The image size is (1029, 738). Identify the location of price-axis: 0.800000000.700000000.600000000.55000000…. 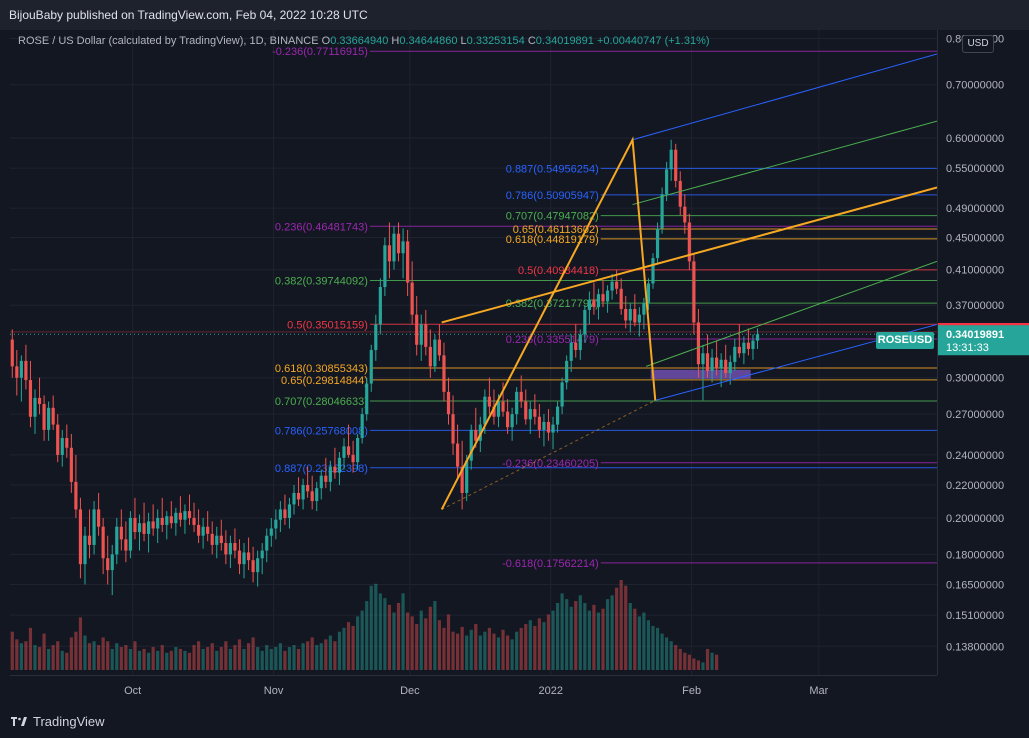
(983, 352).